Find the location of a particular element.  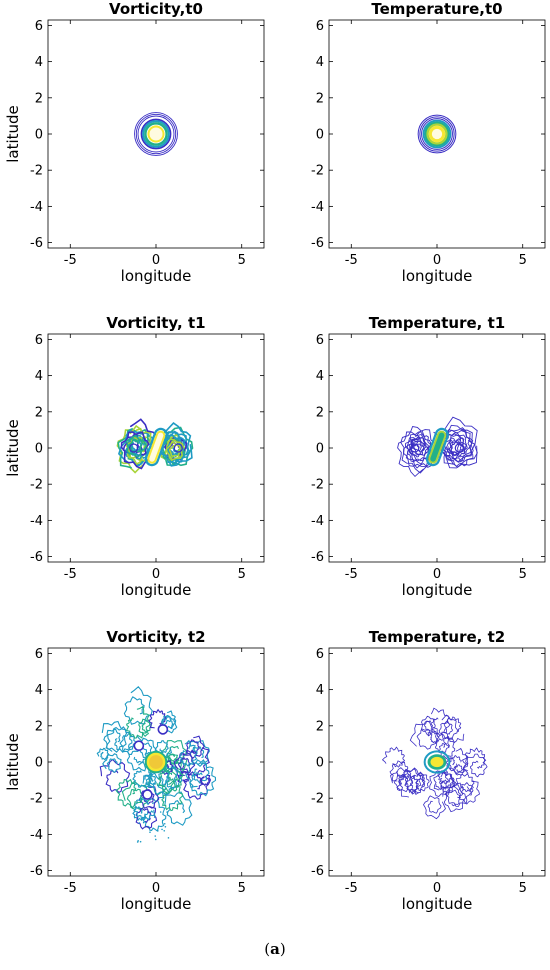

x-axis-label: longitude is located at coordinates (156, 904).